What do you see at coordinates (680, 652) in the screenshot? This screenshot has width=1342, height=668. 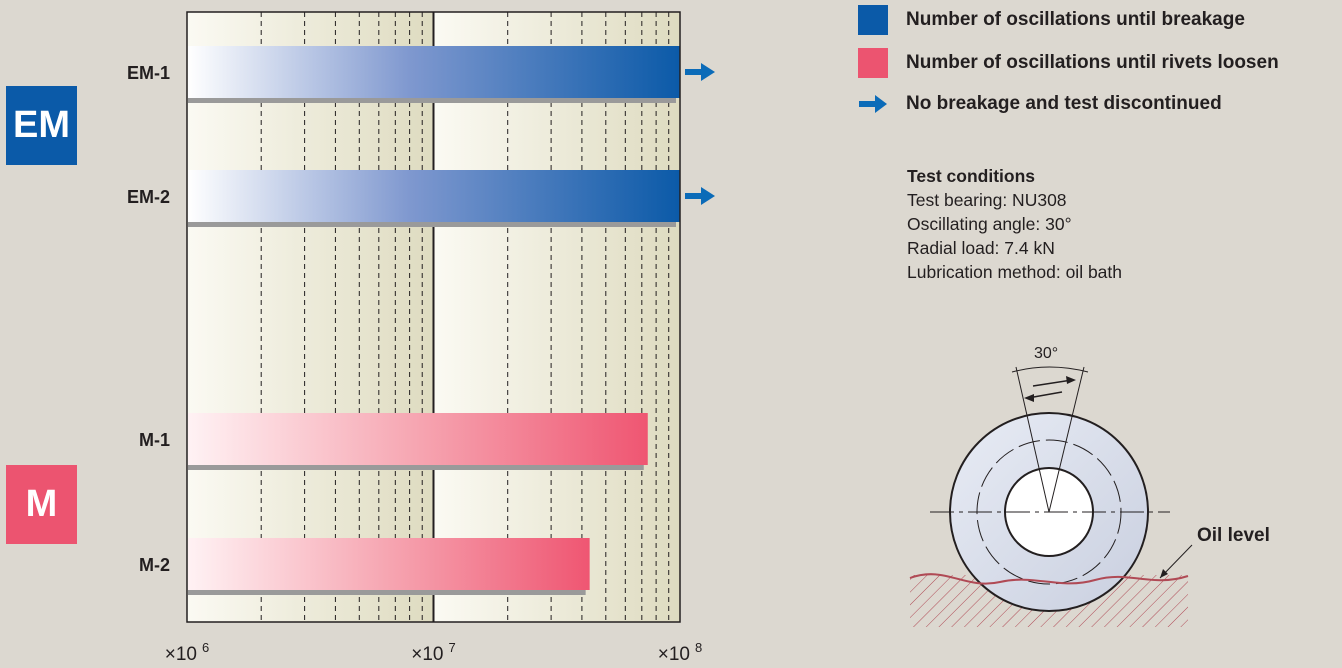 I see `x-tick-label: ×10 8` at bounding box center [680, 652].